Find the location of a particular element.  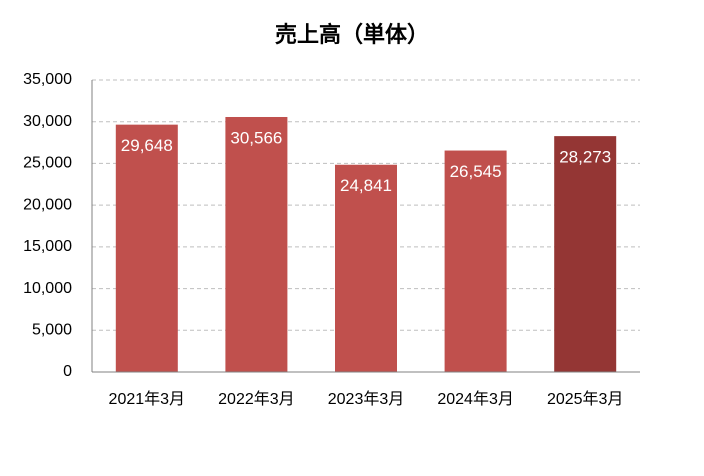

y-tick-label: 25,000 is located at coordinates (47, 163).